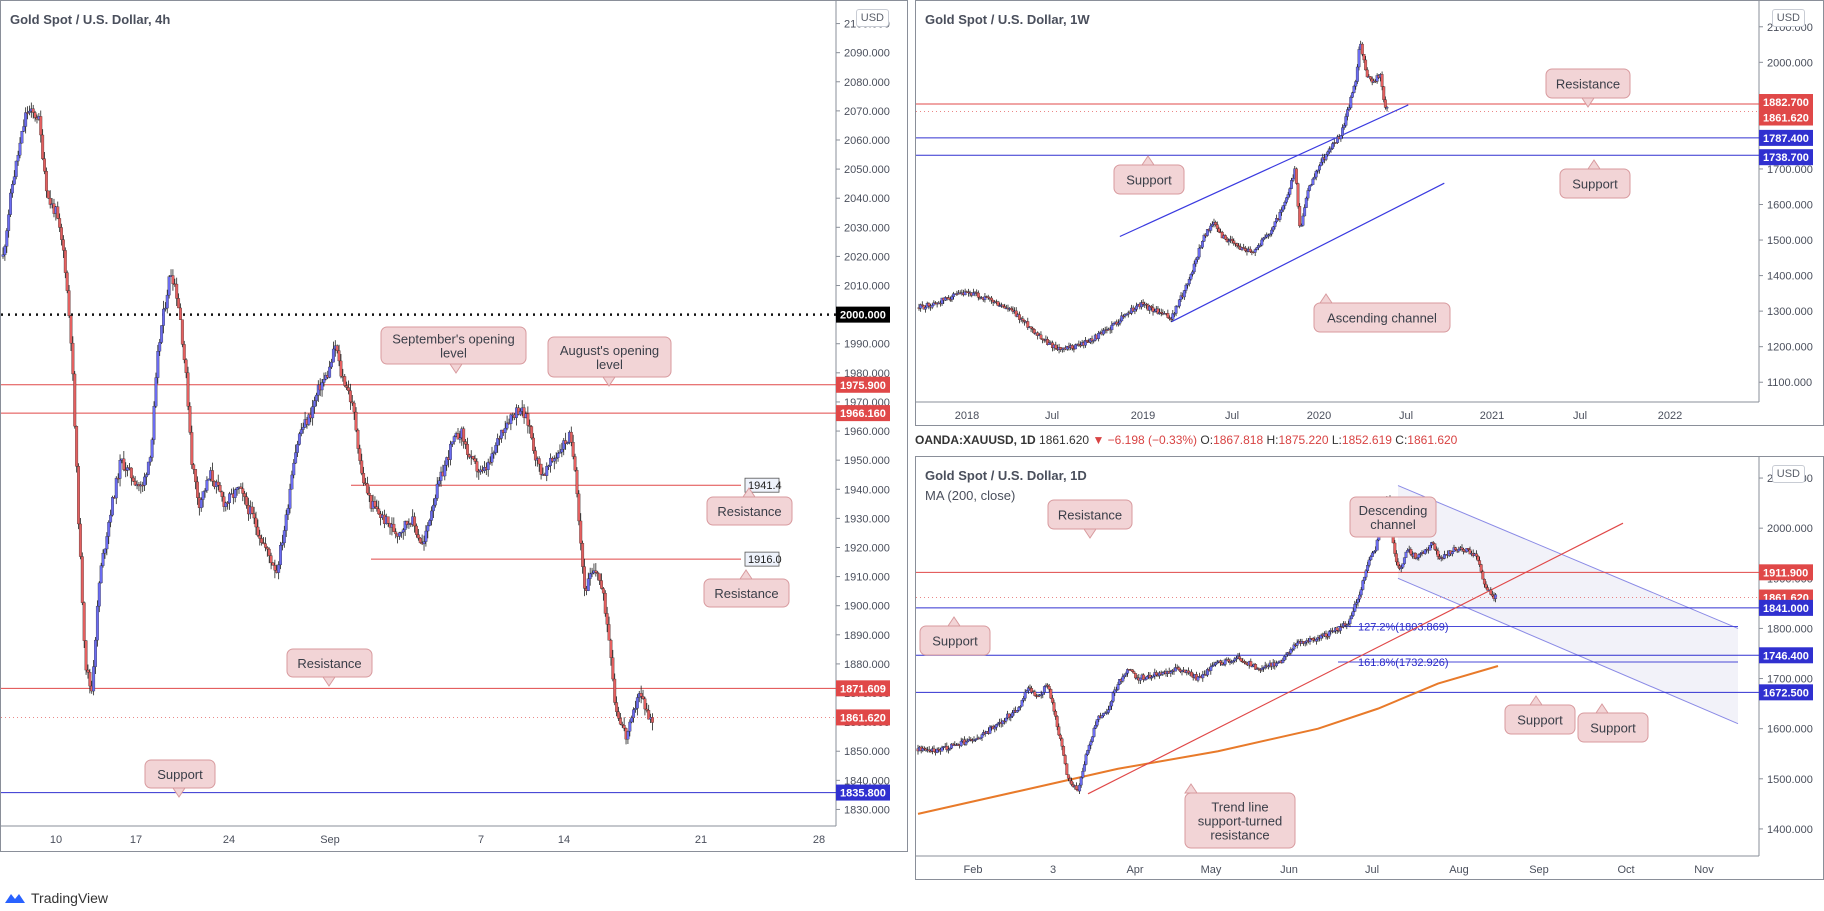 The width and height of the screenshot is (1824, 911). Describe the element at coordinates (749, 506) in the screenshot. I see `callout-resistance-1941: Resistance` at that location.